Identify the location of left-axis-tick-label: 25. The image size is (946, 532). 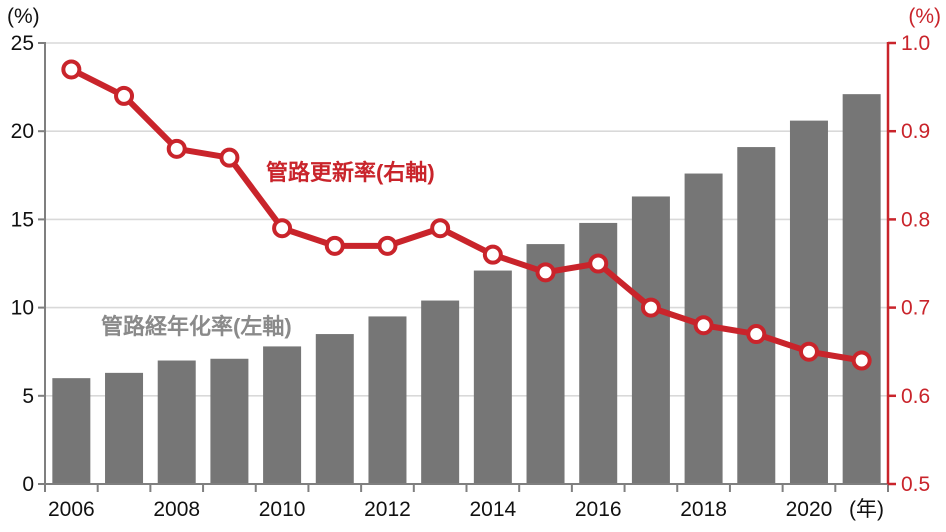
(22, 43).